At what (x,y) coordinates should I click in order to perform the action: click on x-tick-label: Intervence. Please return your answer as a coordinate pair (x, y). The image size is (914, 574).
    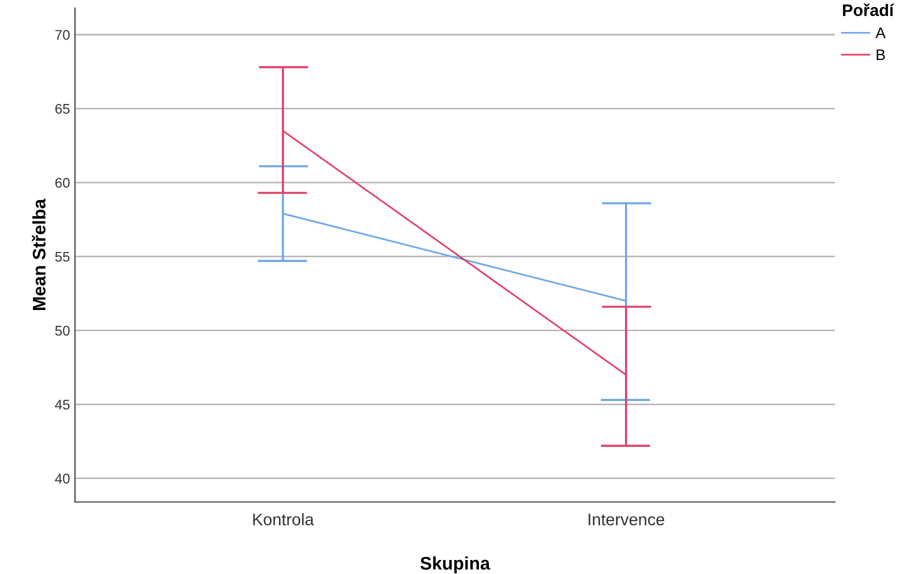
    Looking at the image, I should click on (626, 520).